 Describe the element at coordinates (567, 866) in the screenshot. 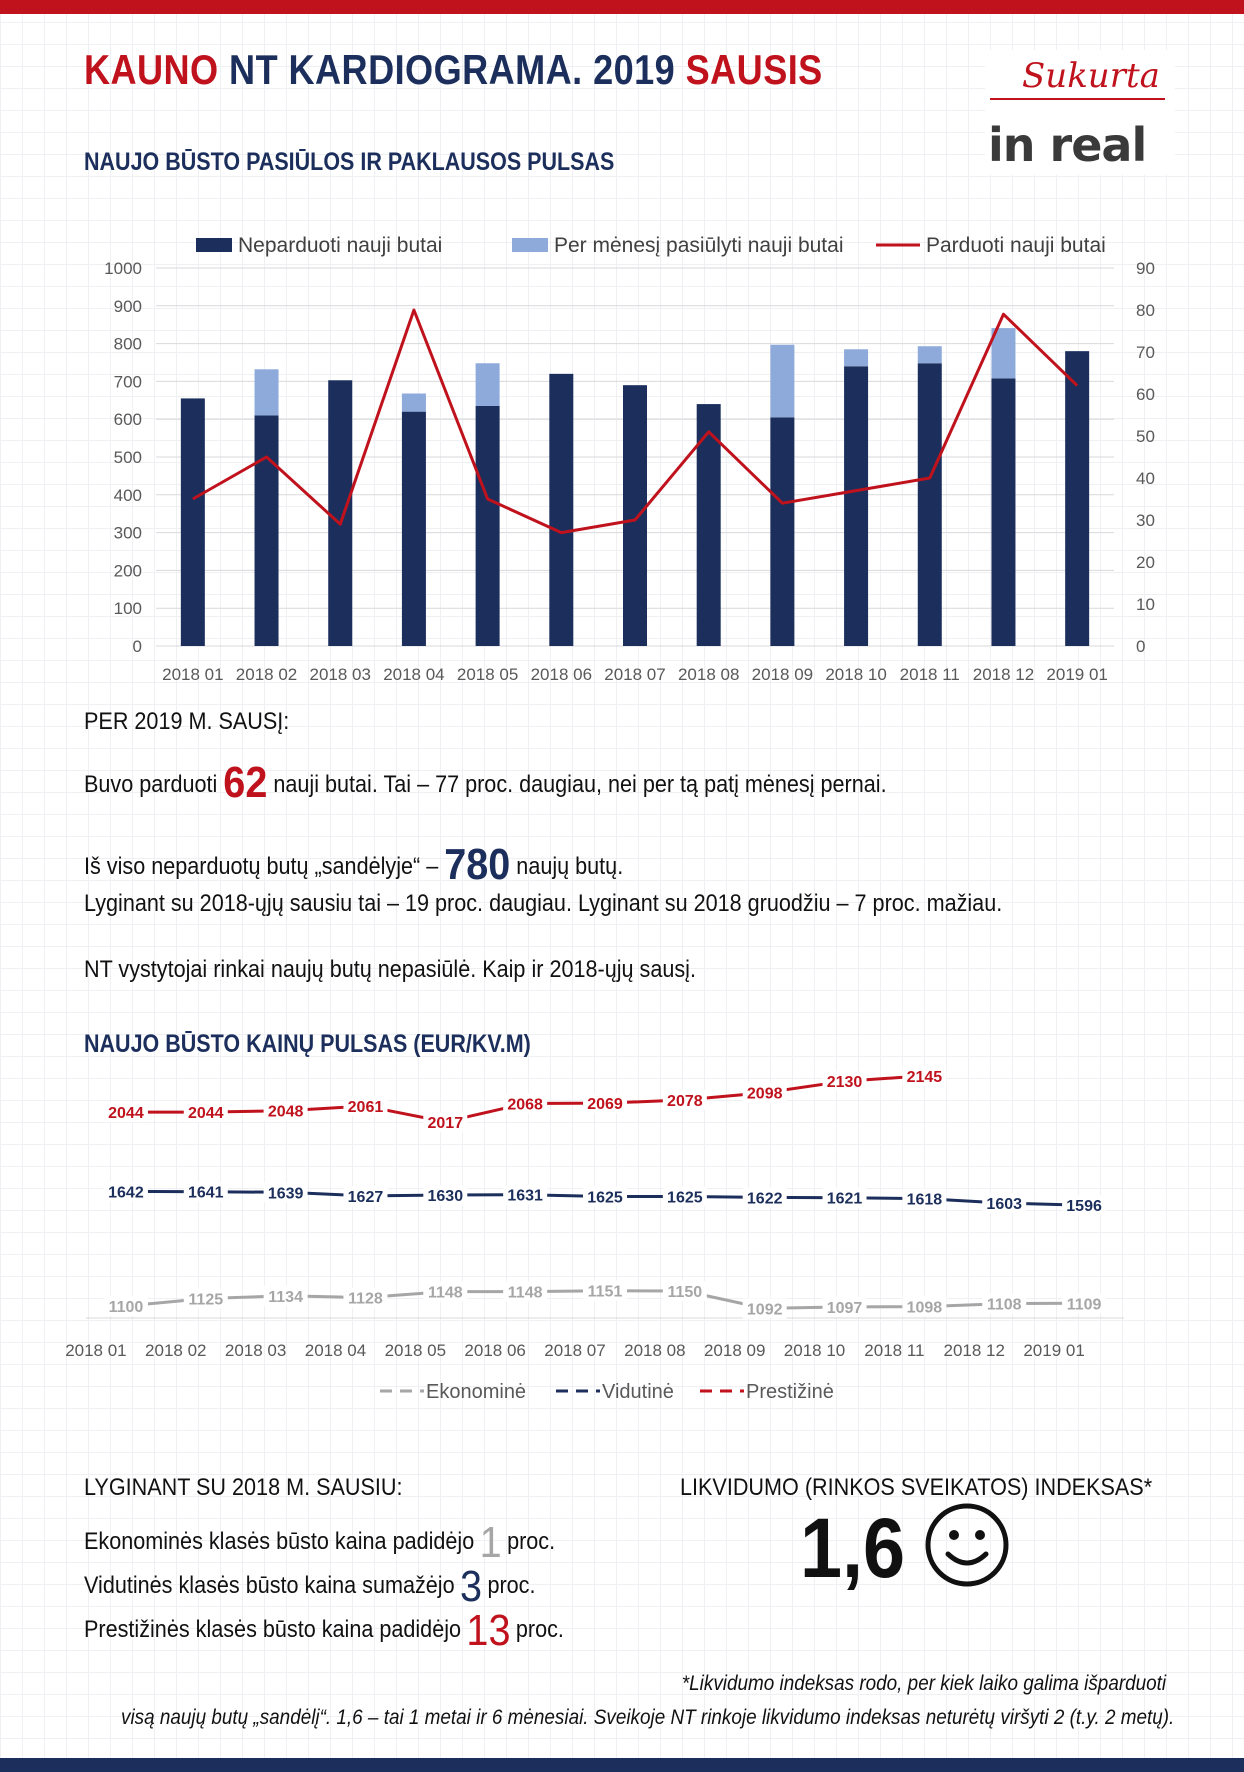

I see `summary-line-stock-b: naujų butų.` at that location.